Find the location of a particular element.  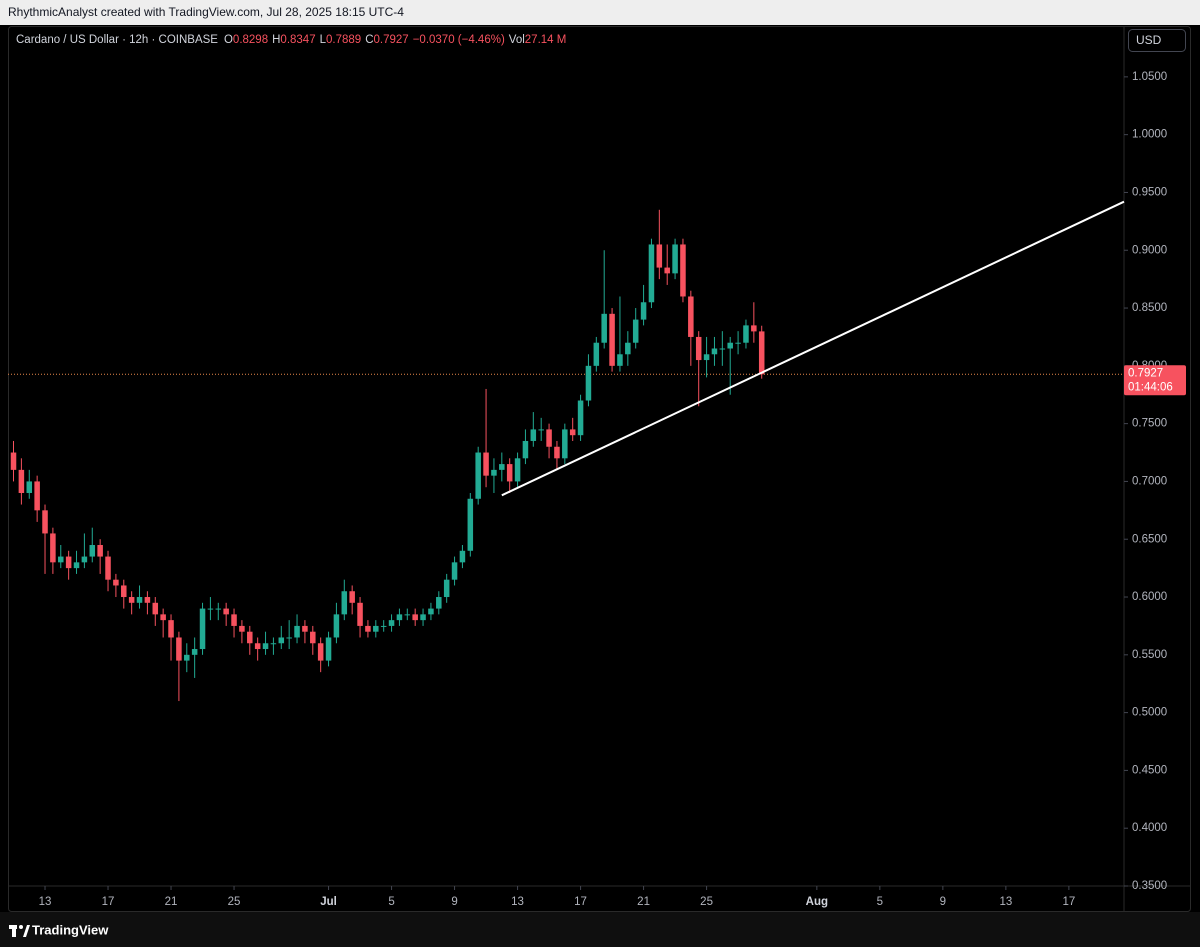

y-tick-label: 0.5000 is located at coordinates (1149, 713).